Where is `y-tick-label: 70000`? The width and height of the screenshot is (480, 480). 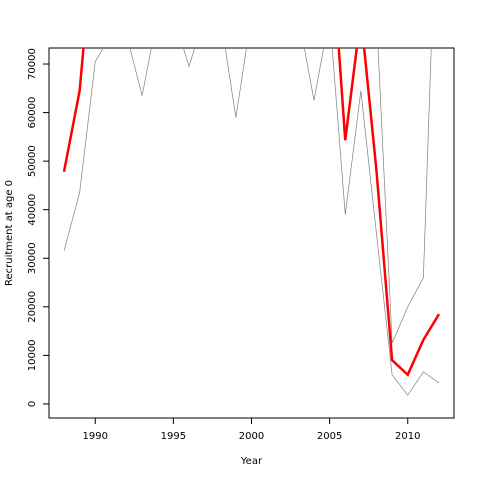 y-tick-label: 70000 is located at coordinates (32, 64).